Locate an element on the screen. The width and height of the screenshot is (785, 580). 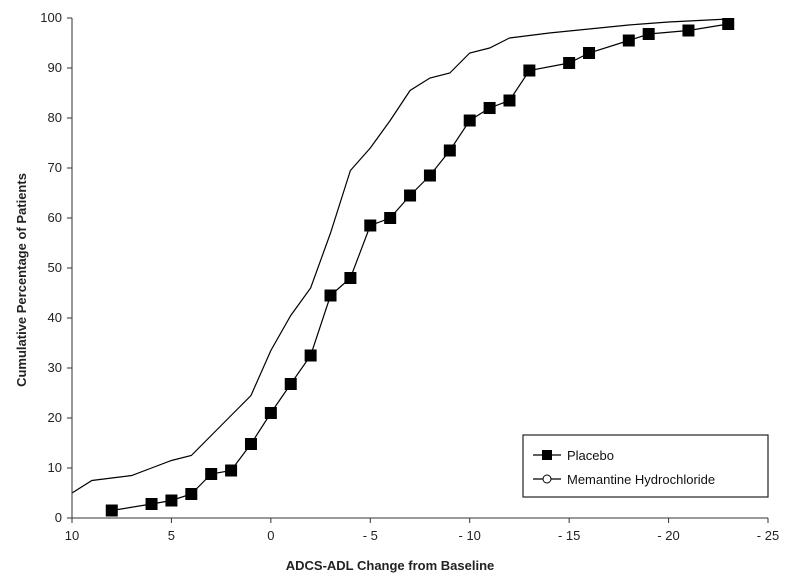
x-tick-label: 5 is located at coordinates (171, 535).